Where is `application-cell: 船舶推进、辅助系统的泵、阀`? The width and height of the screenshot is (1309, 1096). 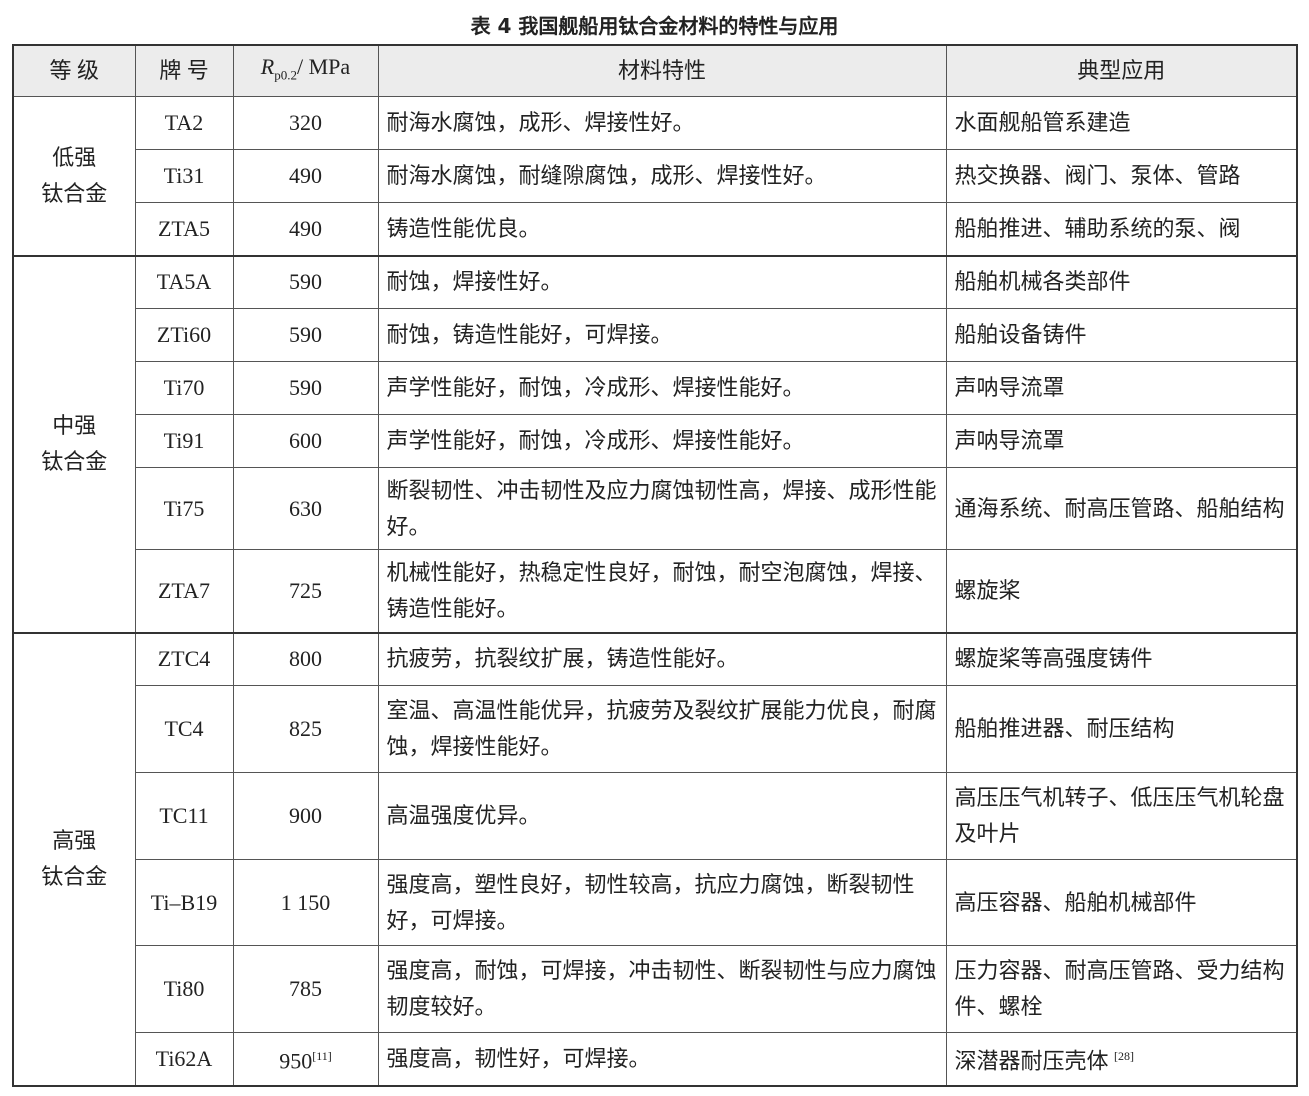
application-cell: 船舶推进、辅助系统的泵、阀 is located at coordinates (1121, 229).